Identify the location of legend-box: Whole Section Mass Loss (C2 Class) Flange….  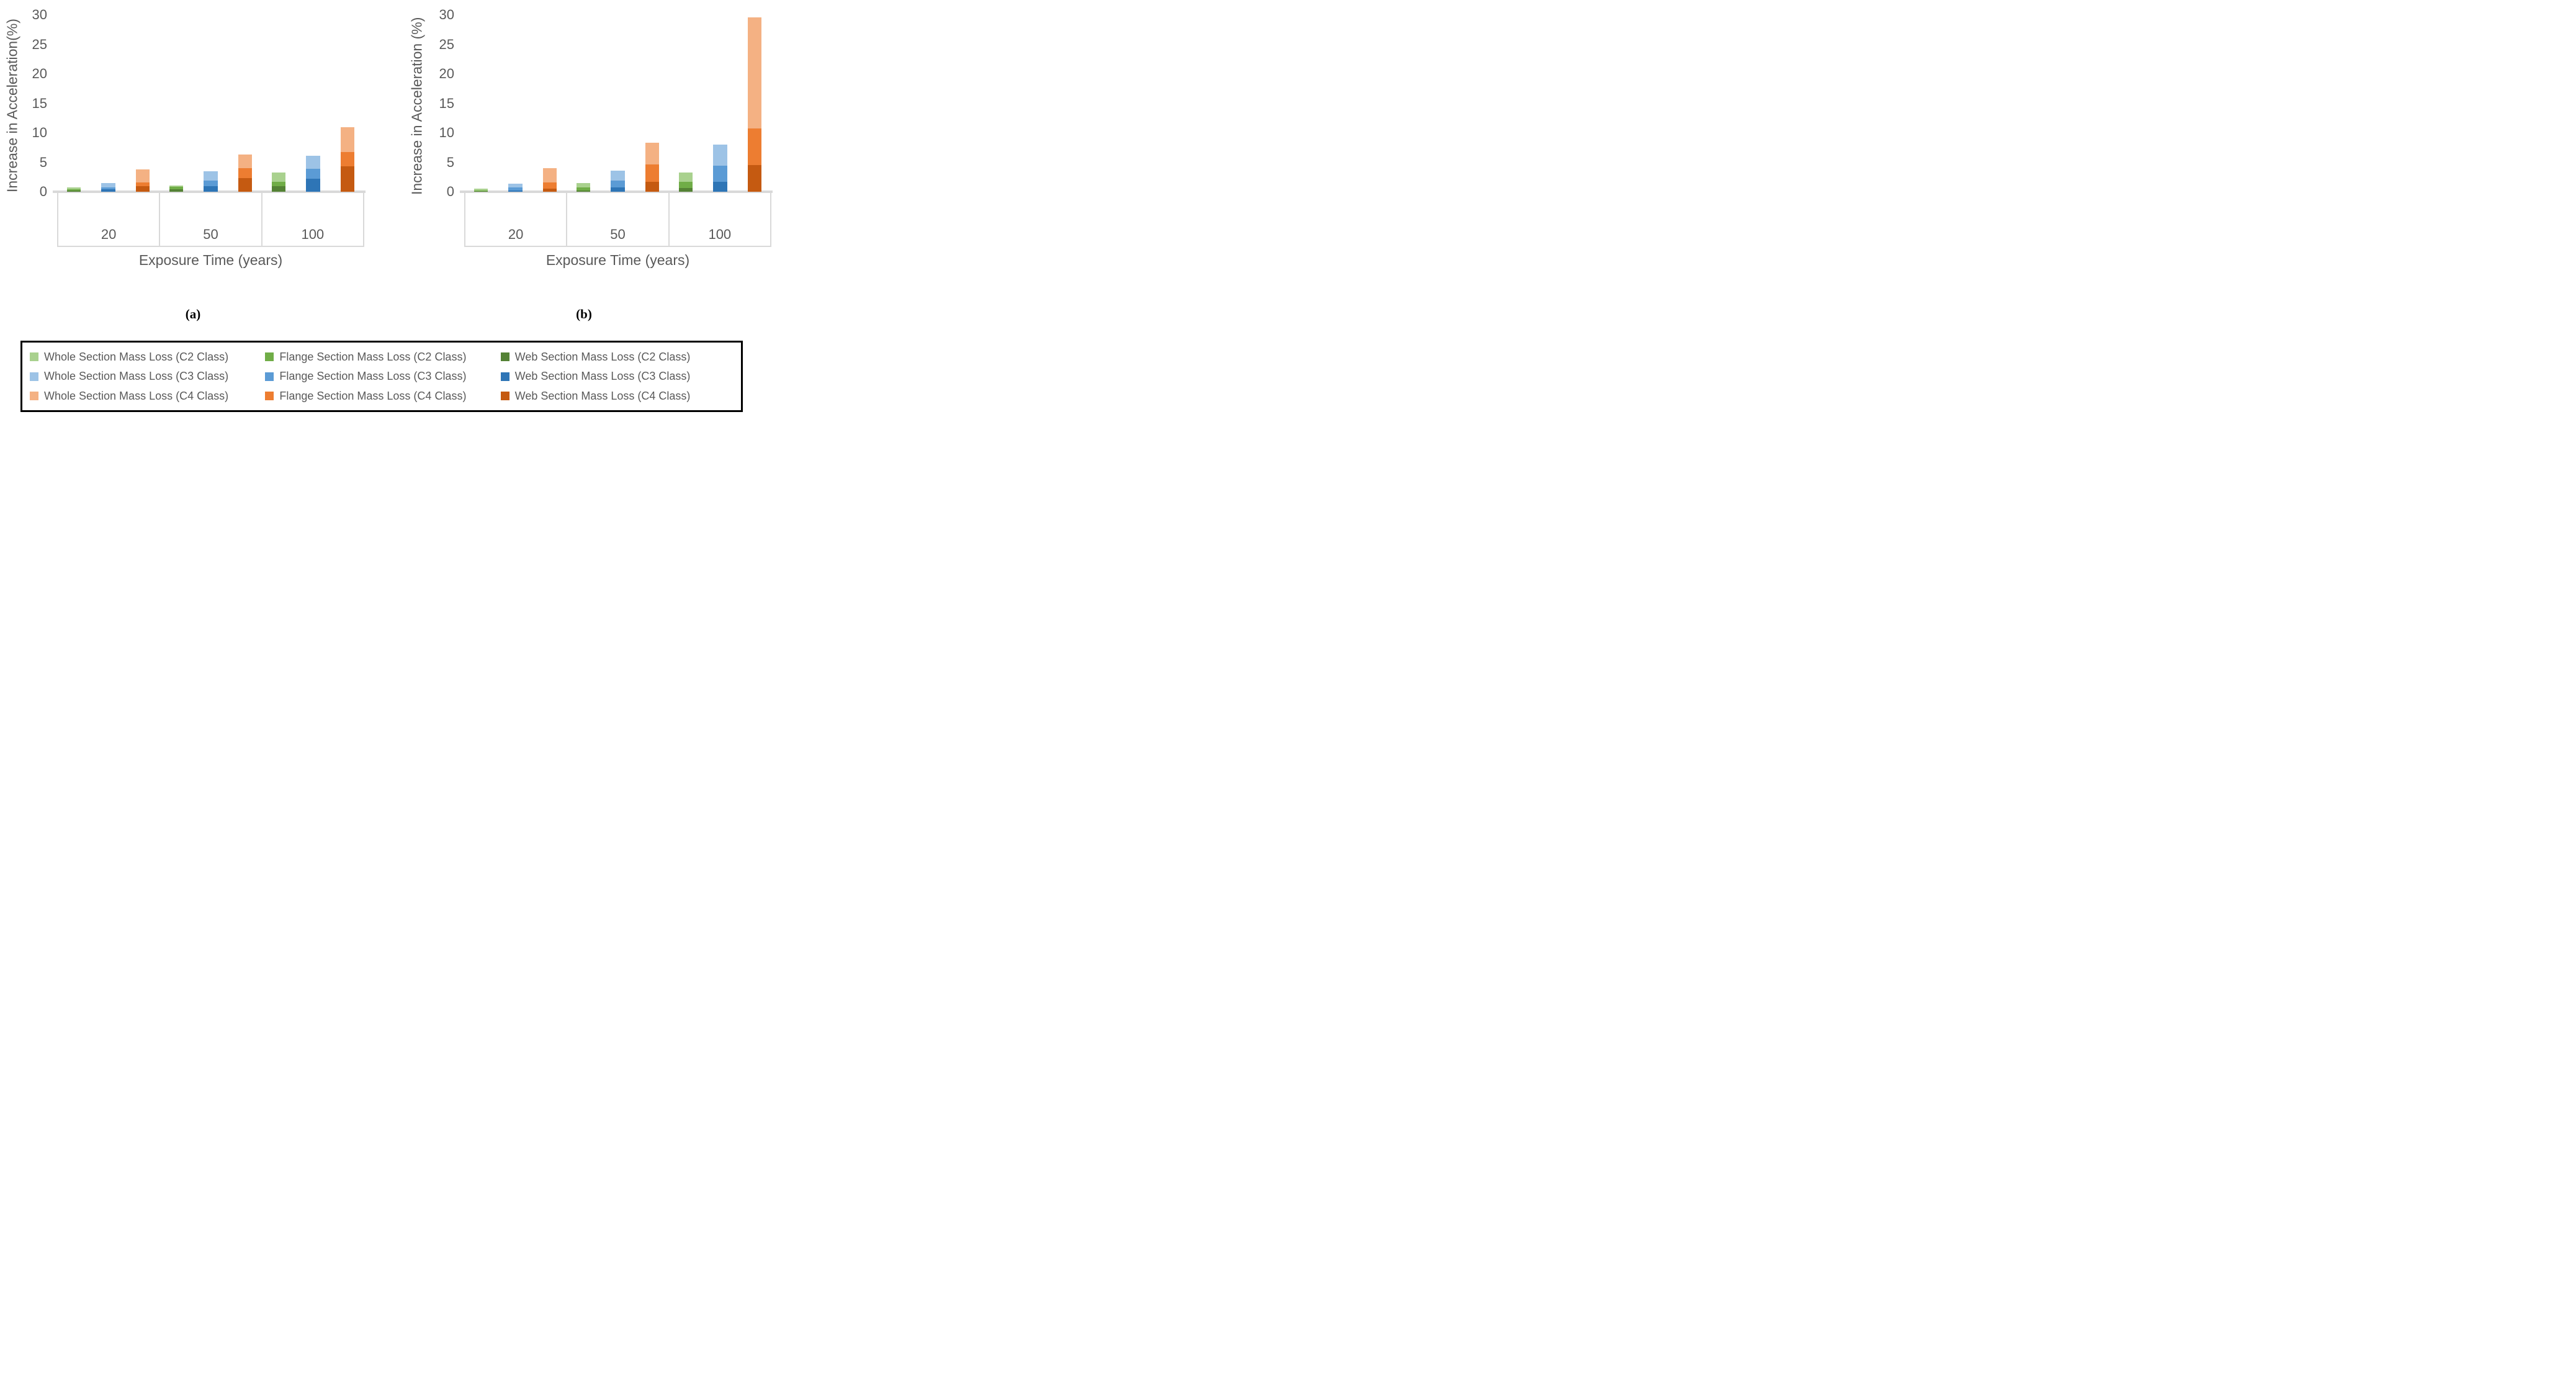
(382, 376).